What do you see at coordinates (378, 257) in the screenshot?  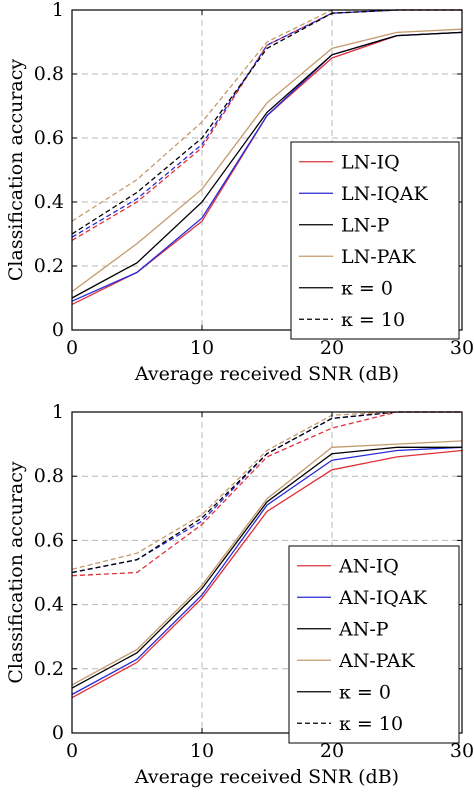 I see `legend-label: LN-PAK` at bounding box center [378, 257].